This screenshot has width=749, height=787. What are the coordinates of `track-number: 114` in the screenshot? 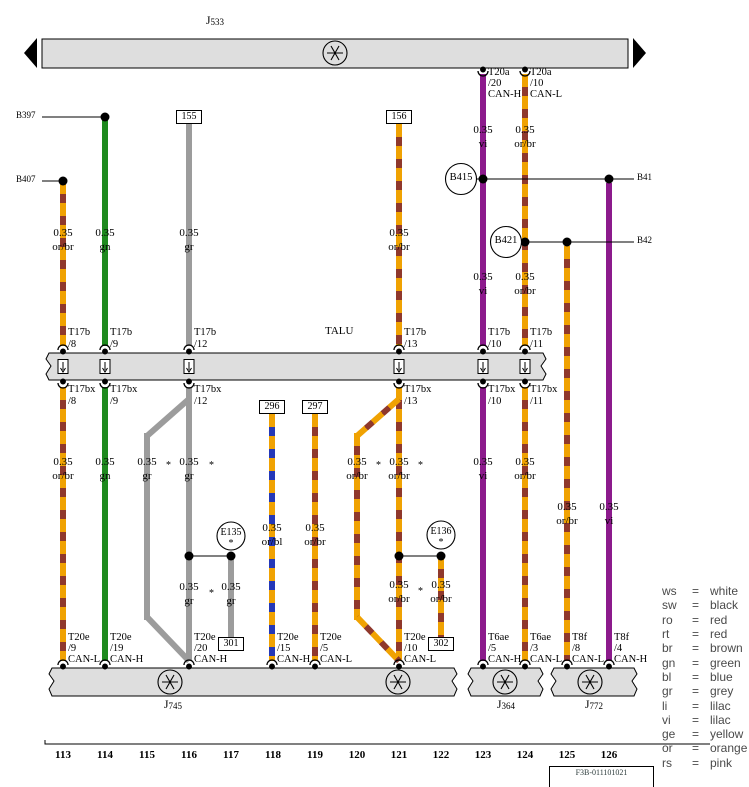 It's located at (105, 755).